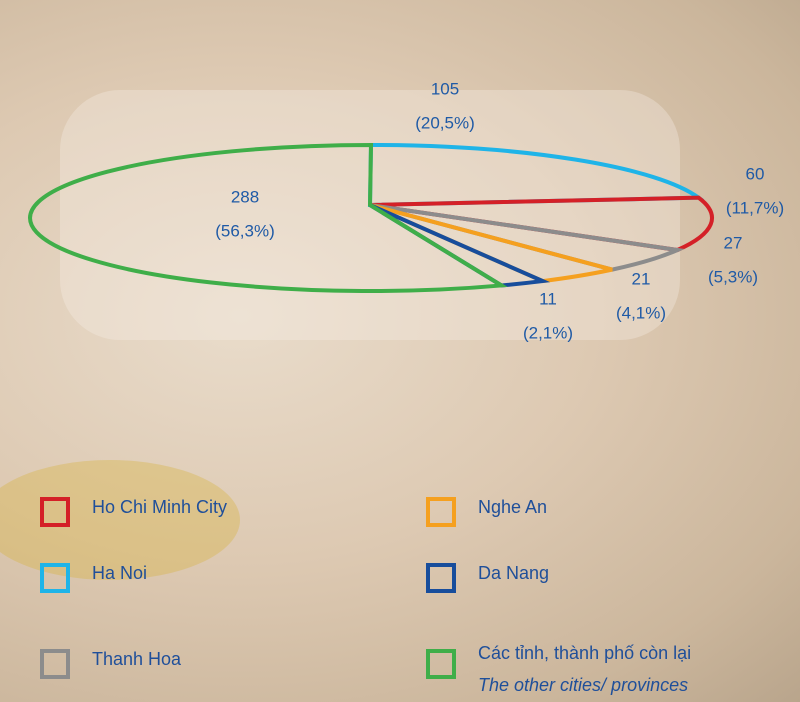 The image size is (800, 702). What do you see at coordinates (641, 312) in the screenshot?
I see `percent-label: (4,1%)` at bounding box center [641, 312].